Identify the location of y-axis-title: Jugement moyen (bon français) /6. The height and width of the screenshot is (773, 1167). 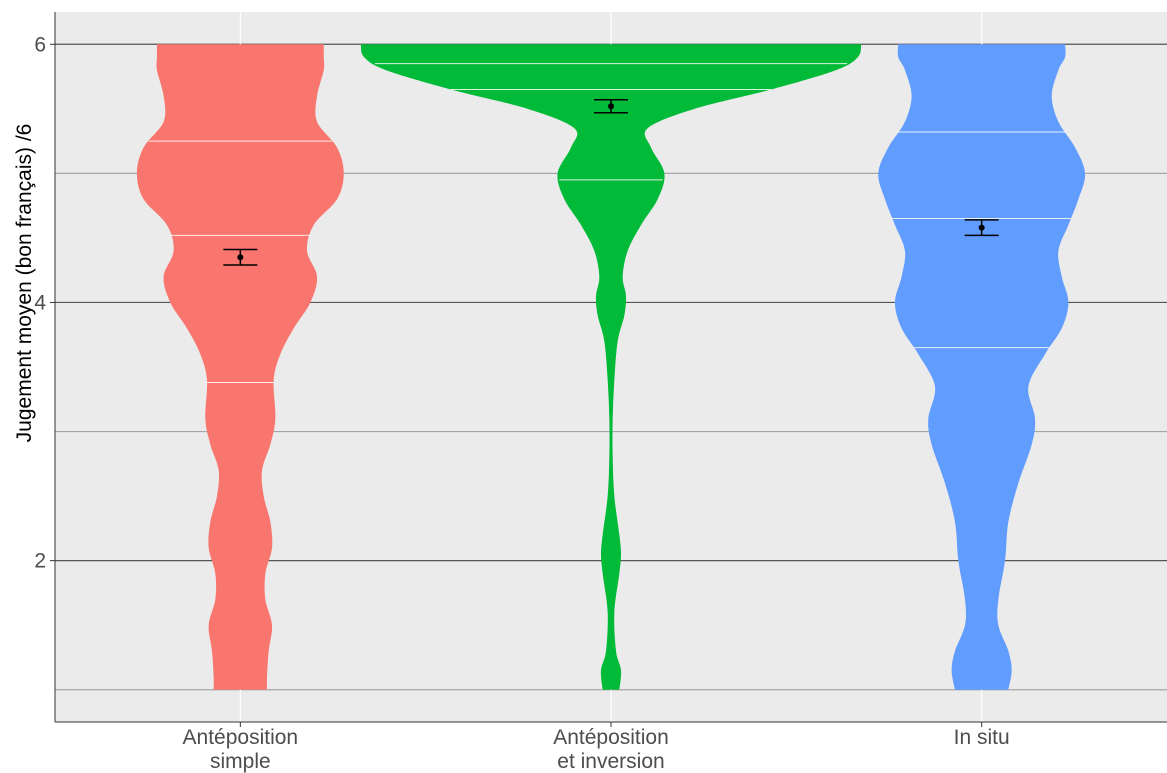
(24, 283).